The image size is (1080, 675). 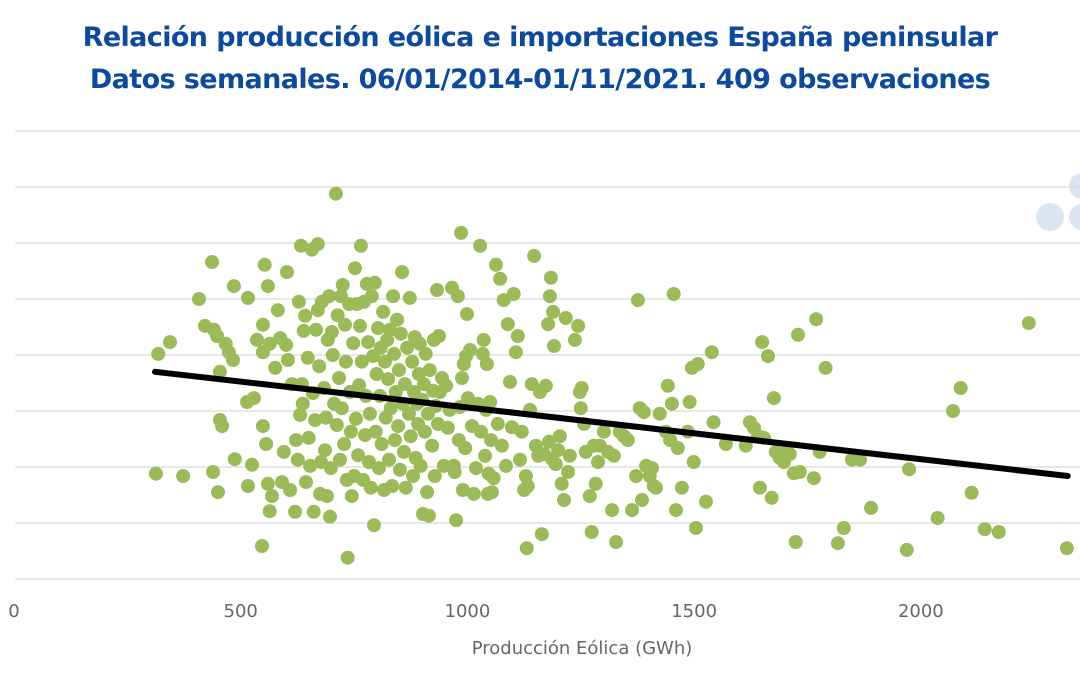 I want to click on x-tick-label: 2000, so click(x=921, y=611).